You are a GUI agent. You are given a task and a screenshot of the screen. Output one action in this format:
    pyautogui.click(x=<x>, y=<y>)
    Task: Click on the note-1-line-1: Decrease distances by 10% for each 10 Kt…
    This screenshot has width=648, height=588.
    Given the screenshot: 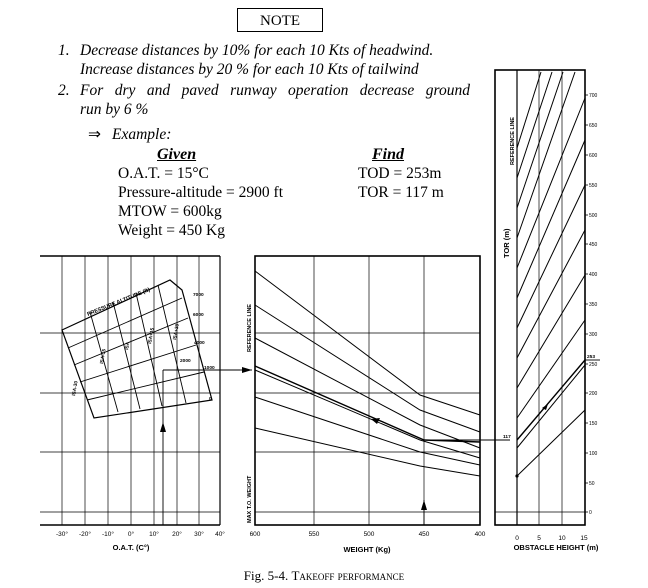 What is the action you would take?
    pyautogui.click(x=257, y=50)
    